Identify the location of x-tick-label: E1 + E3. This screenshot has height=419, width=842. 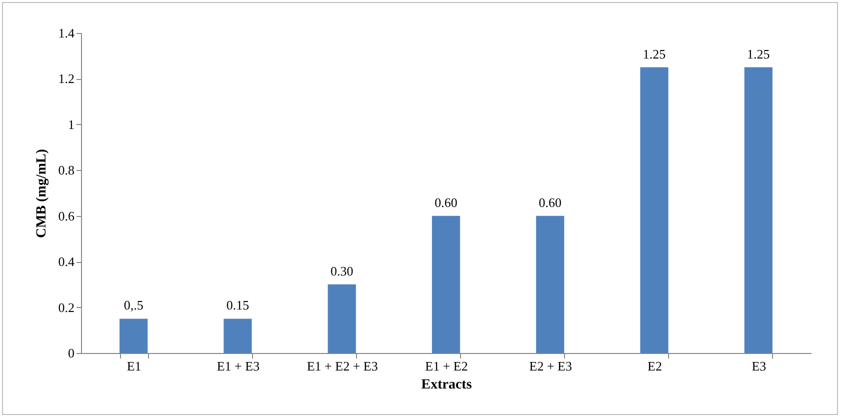
(238, 366).